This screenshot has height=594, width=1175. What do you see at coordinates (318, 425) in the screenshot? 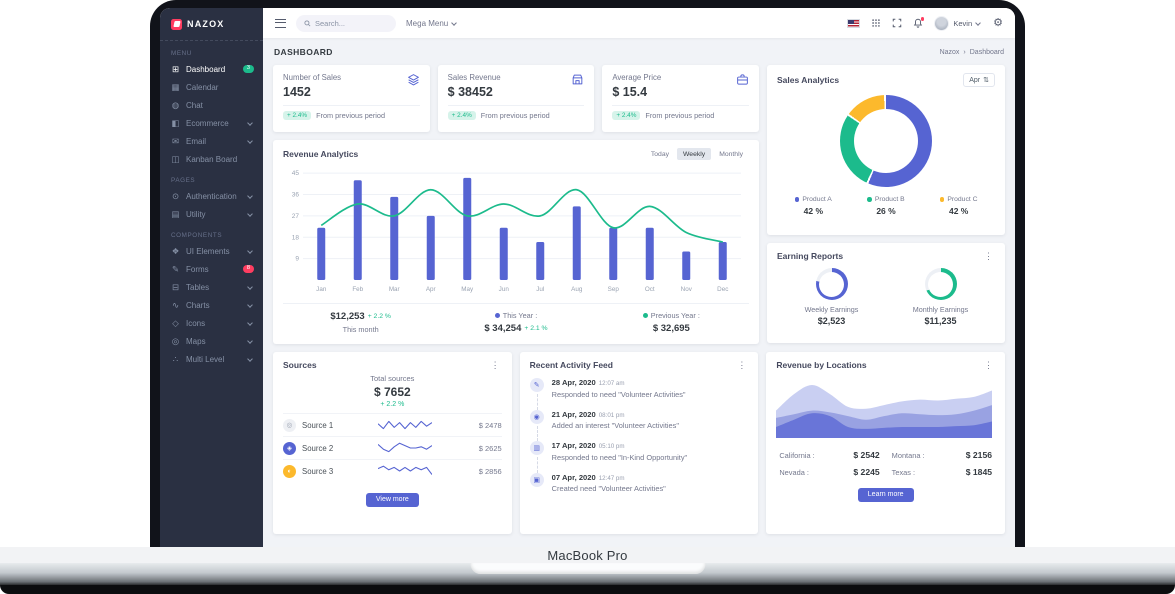
I see `source-name: Source 1` at bounding box center [318, 425].